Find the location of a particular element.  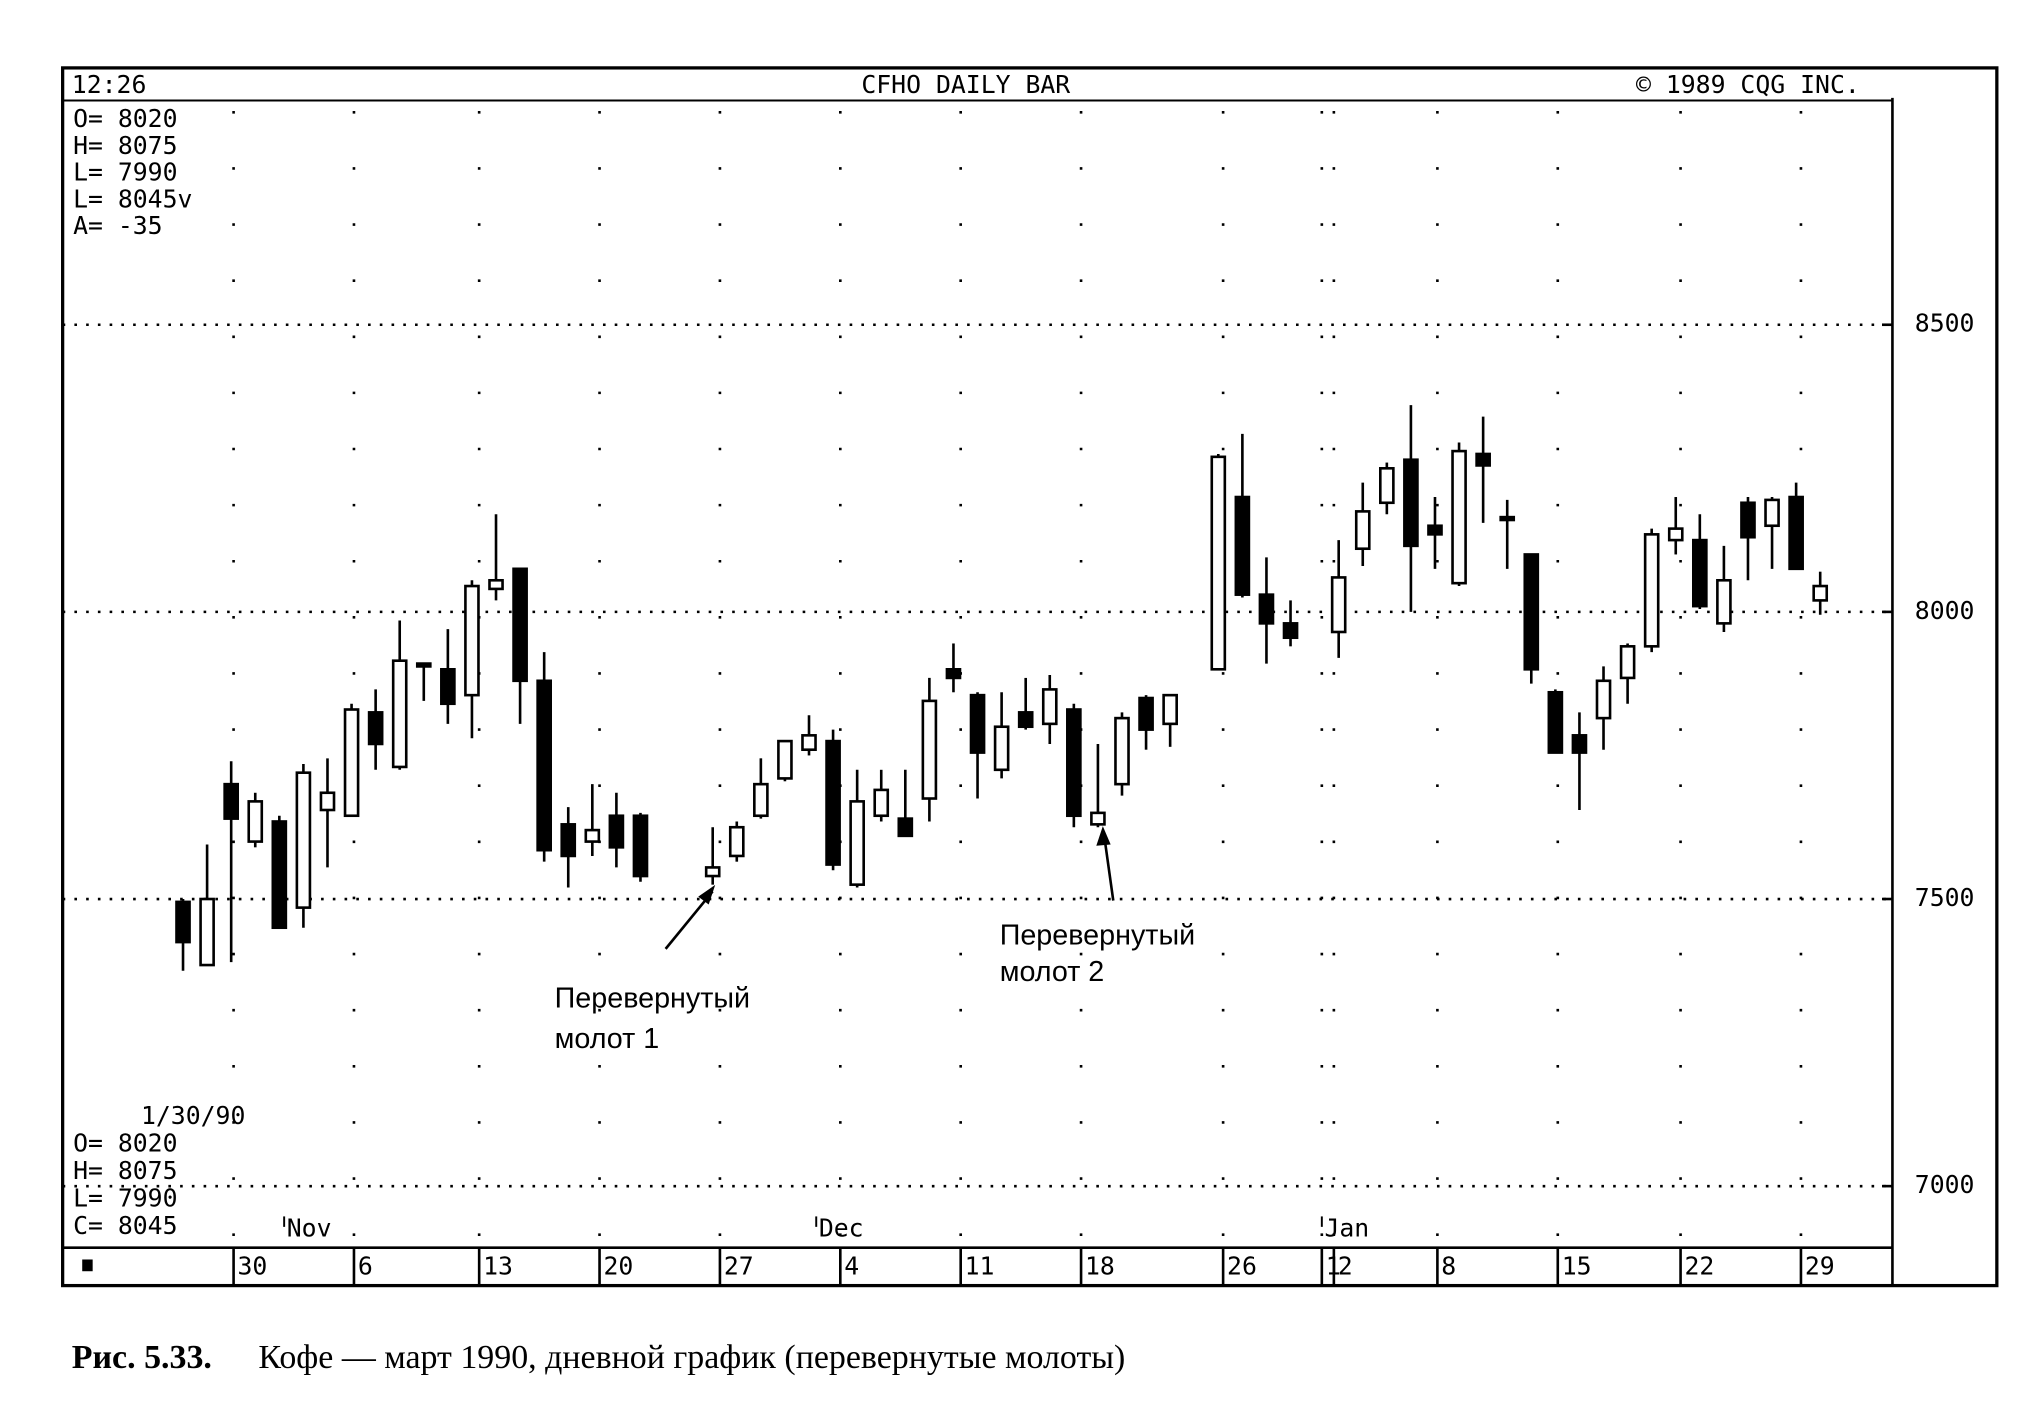

x-tick-label: 29 is located at coordinates (1820, 1265).